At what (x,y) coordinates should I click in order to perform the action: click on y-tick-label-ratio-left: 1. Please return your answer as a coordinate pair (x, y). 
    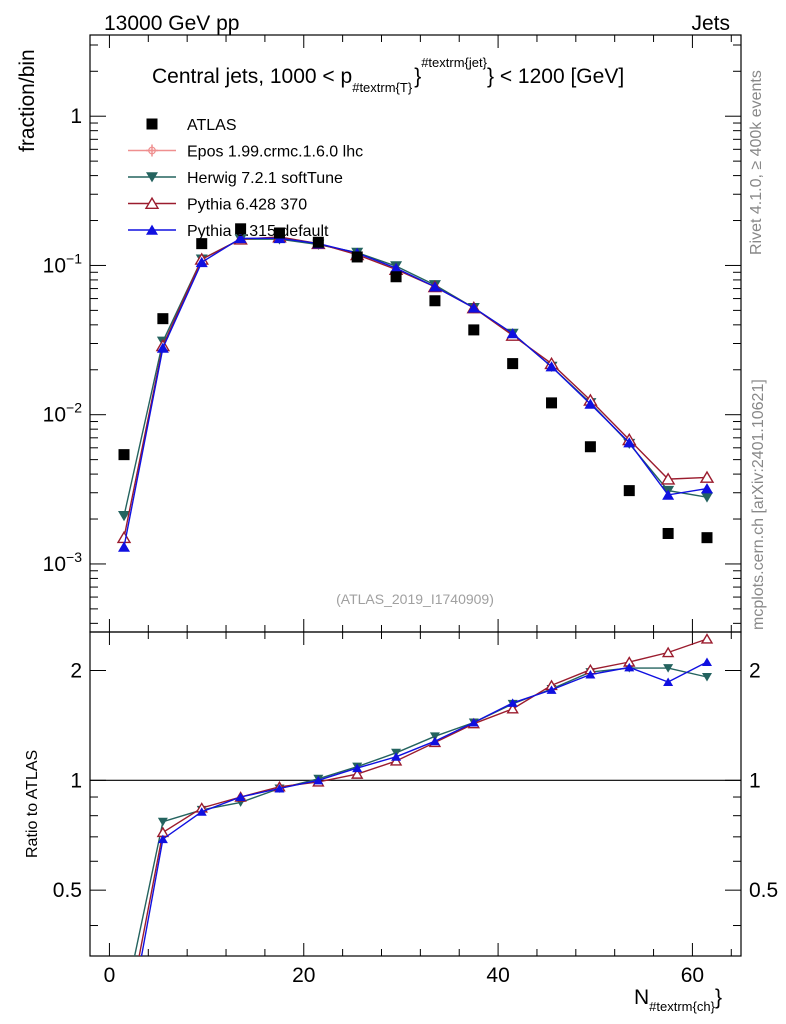
    Looking at the image, I should click on (76, 780).